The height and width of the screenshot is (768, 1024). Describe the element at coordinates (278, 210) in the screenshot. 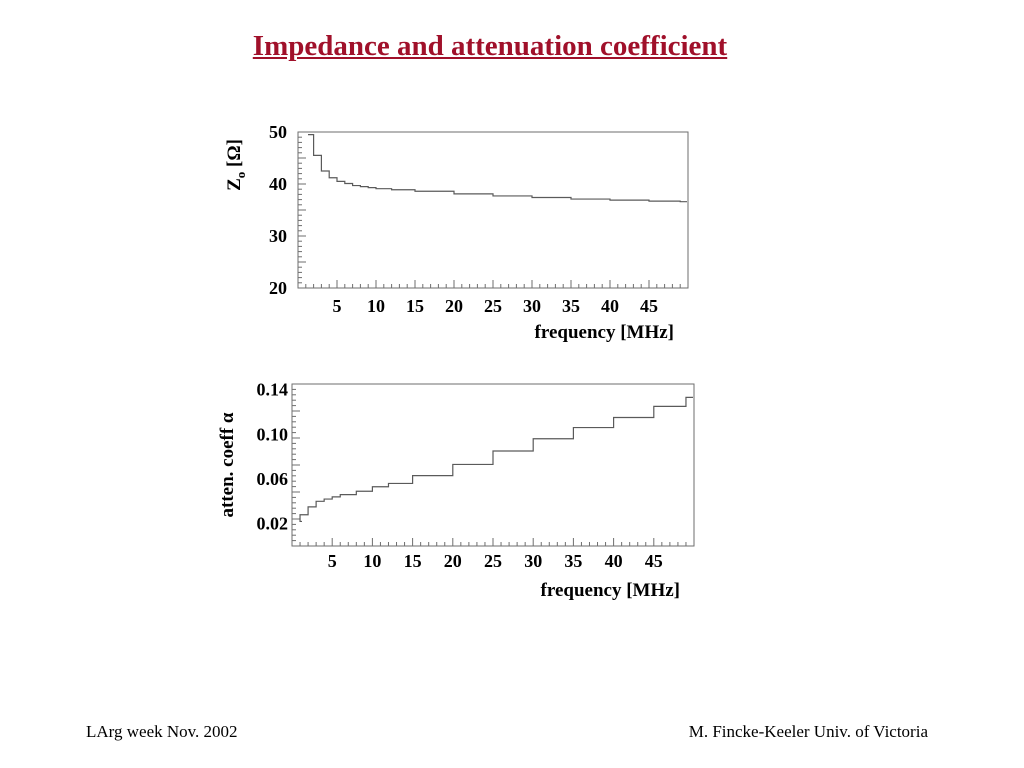

I see `impedance-y-tick-labels: 20 30 40 50` at that location.